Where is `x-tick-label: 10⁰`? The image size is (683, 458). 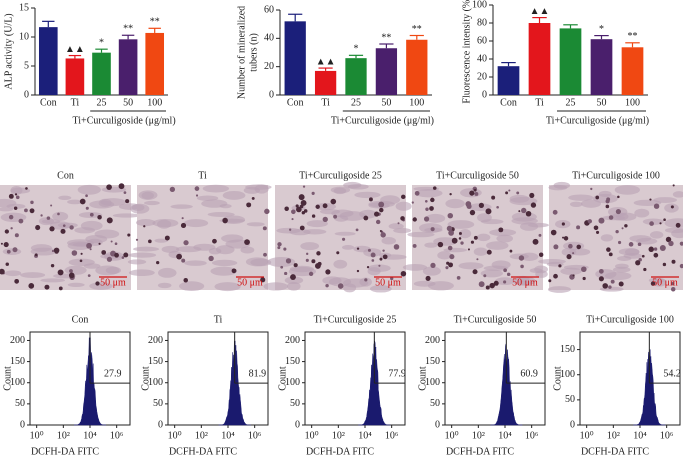 x-tick-label: 10⁰ is located at coordinates (587, 435).